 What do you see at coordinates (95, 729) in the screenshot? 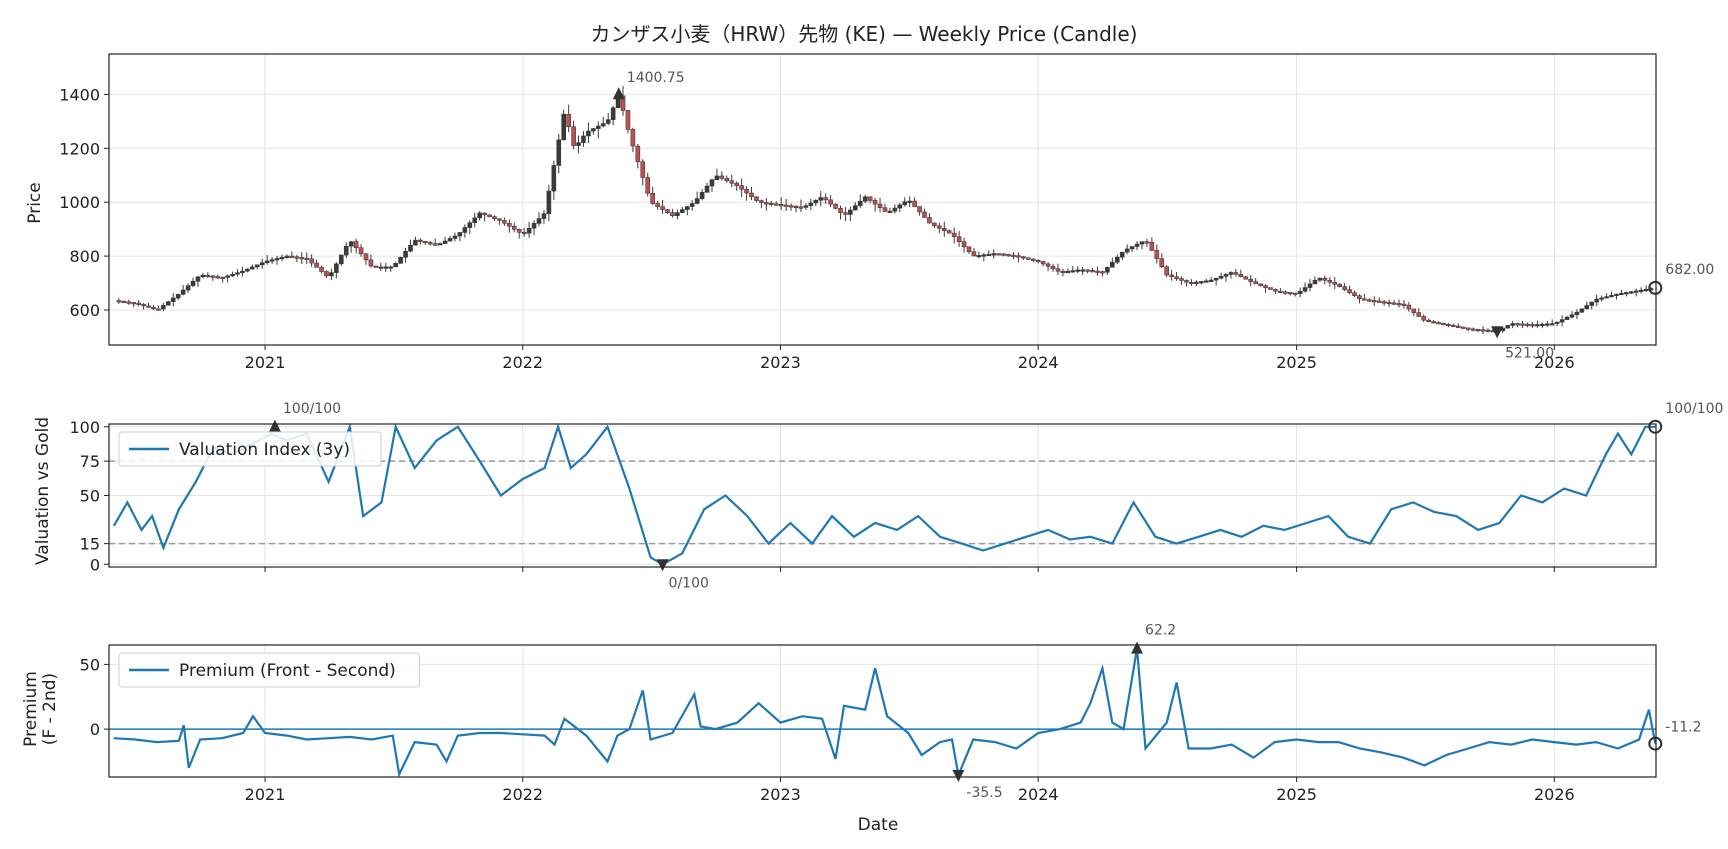
I see `y-tick-label: 0` at bounding box center [95, 729].